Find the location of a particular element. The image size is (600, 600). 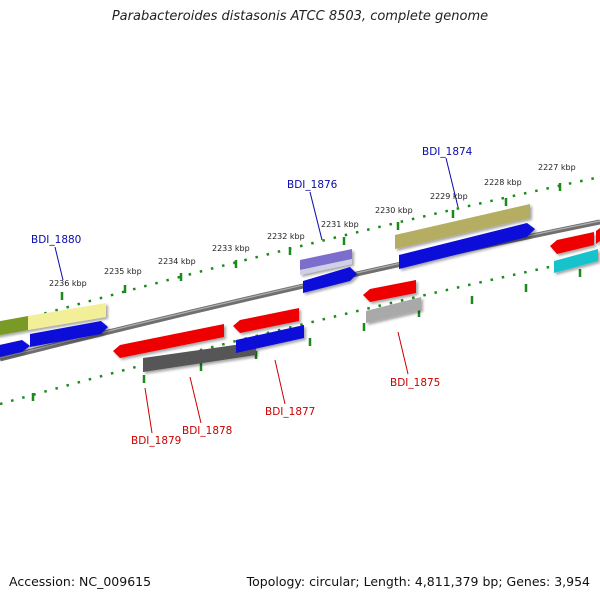

scale-label: 2231 kbp is located at coordinates (340, 224).